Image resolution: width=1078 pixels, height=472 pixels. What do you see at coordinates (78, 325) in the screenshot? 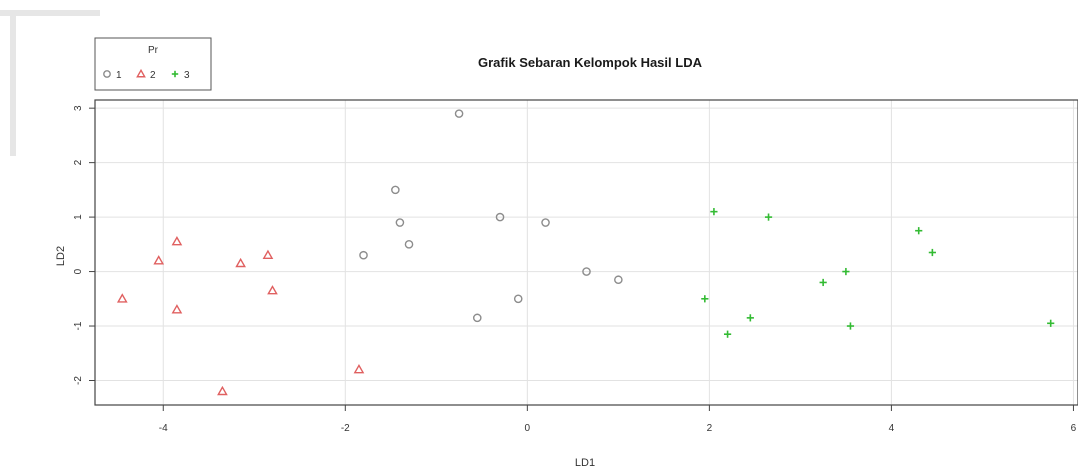
I see `y-tick-label: -1` at bounding box center [78, 325].